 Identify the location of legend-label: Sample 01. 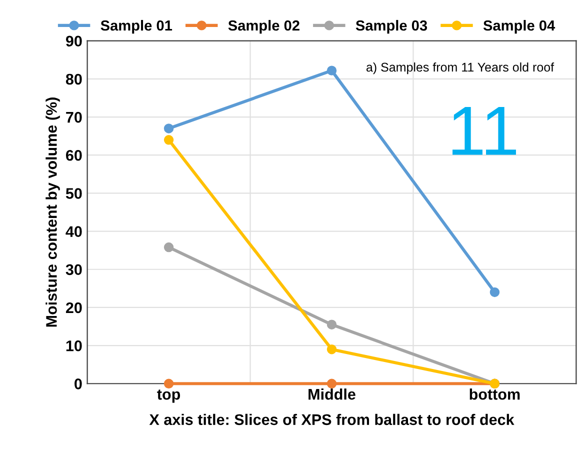
(136, 27).